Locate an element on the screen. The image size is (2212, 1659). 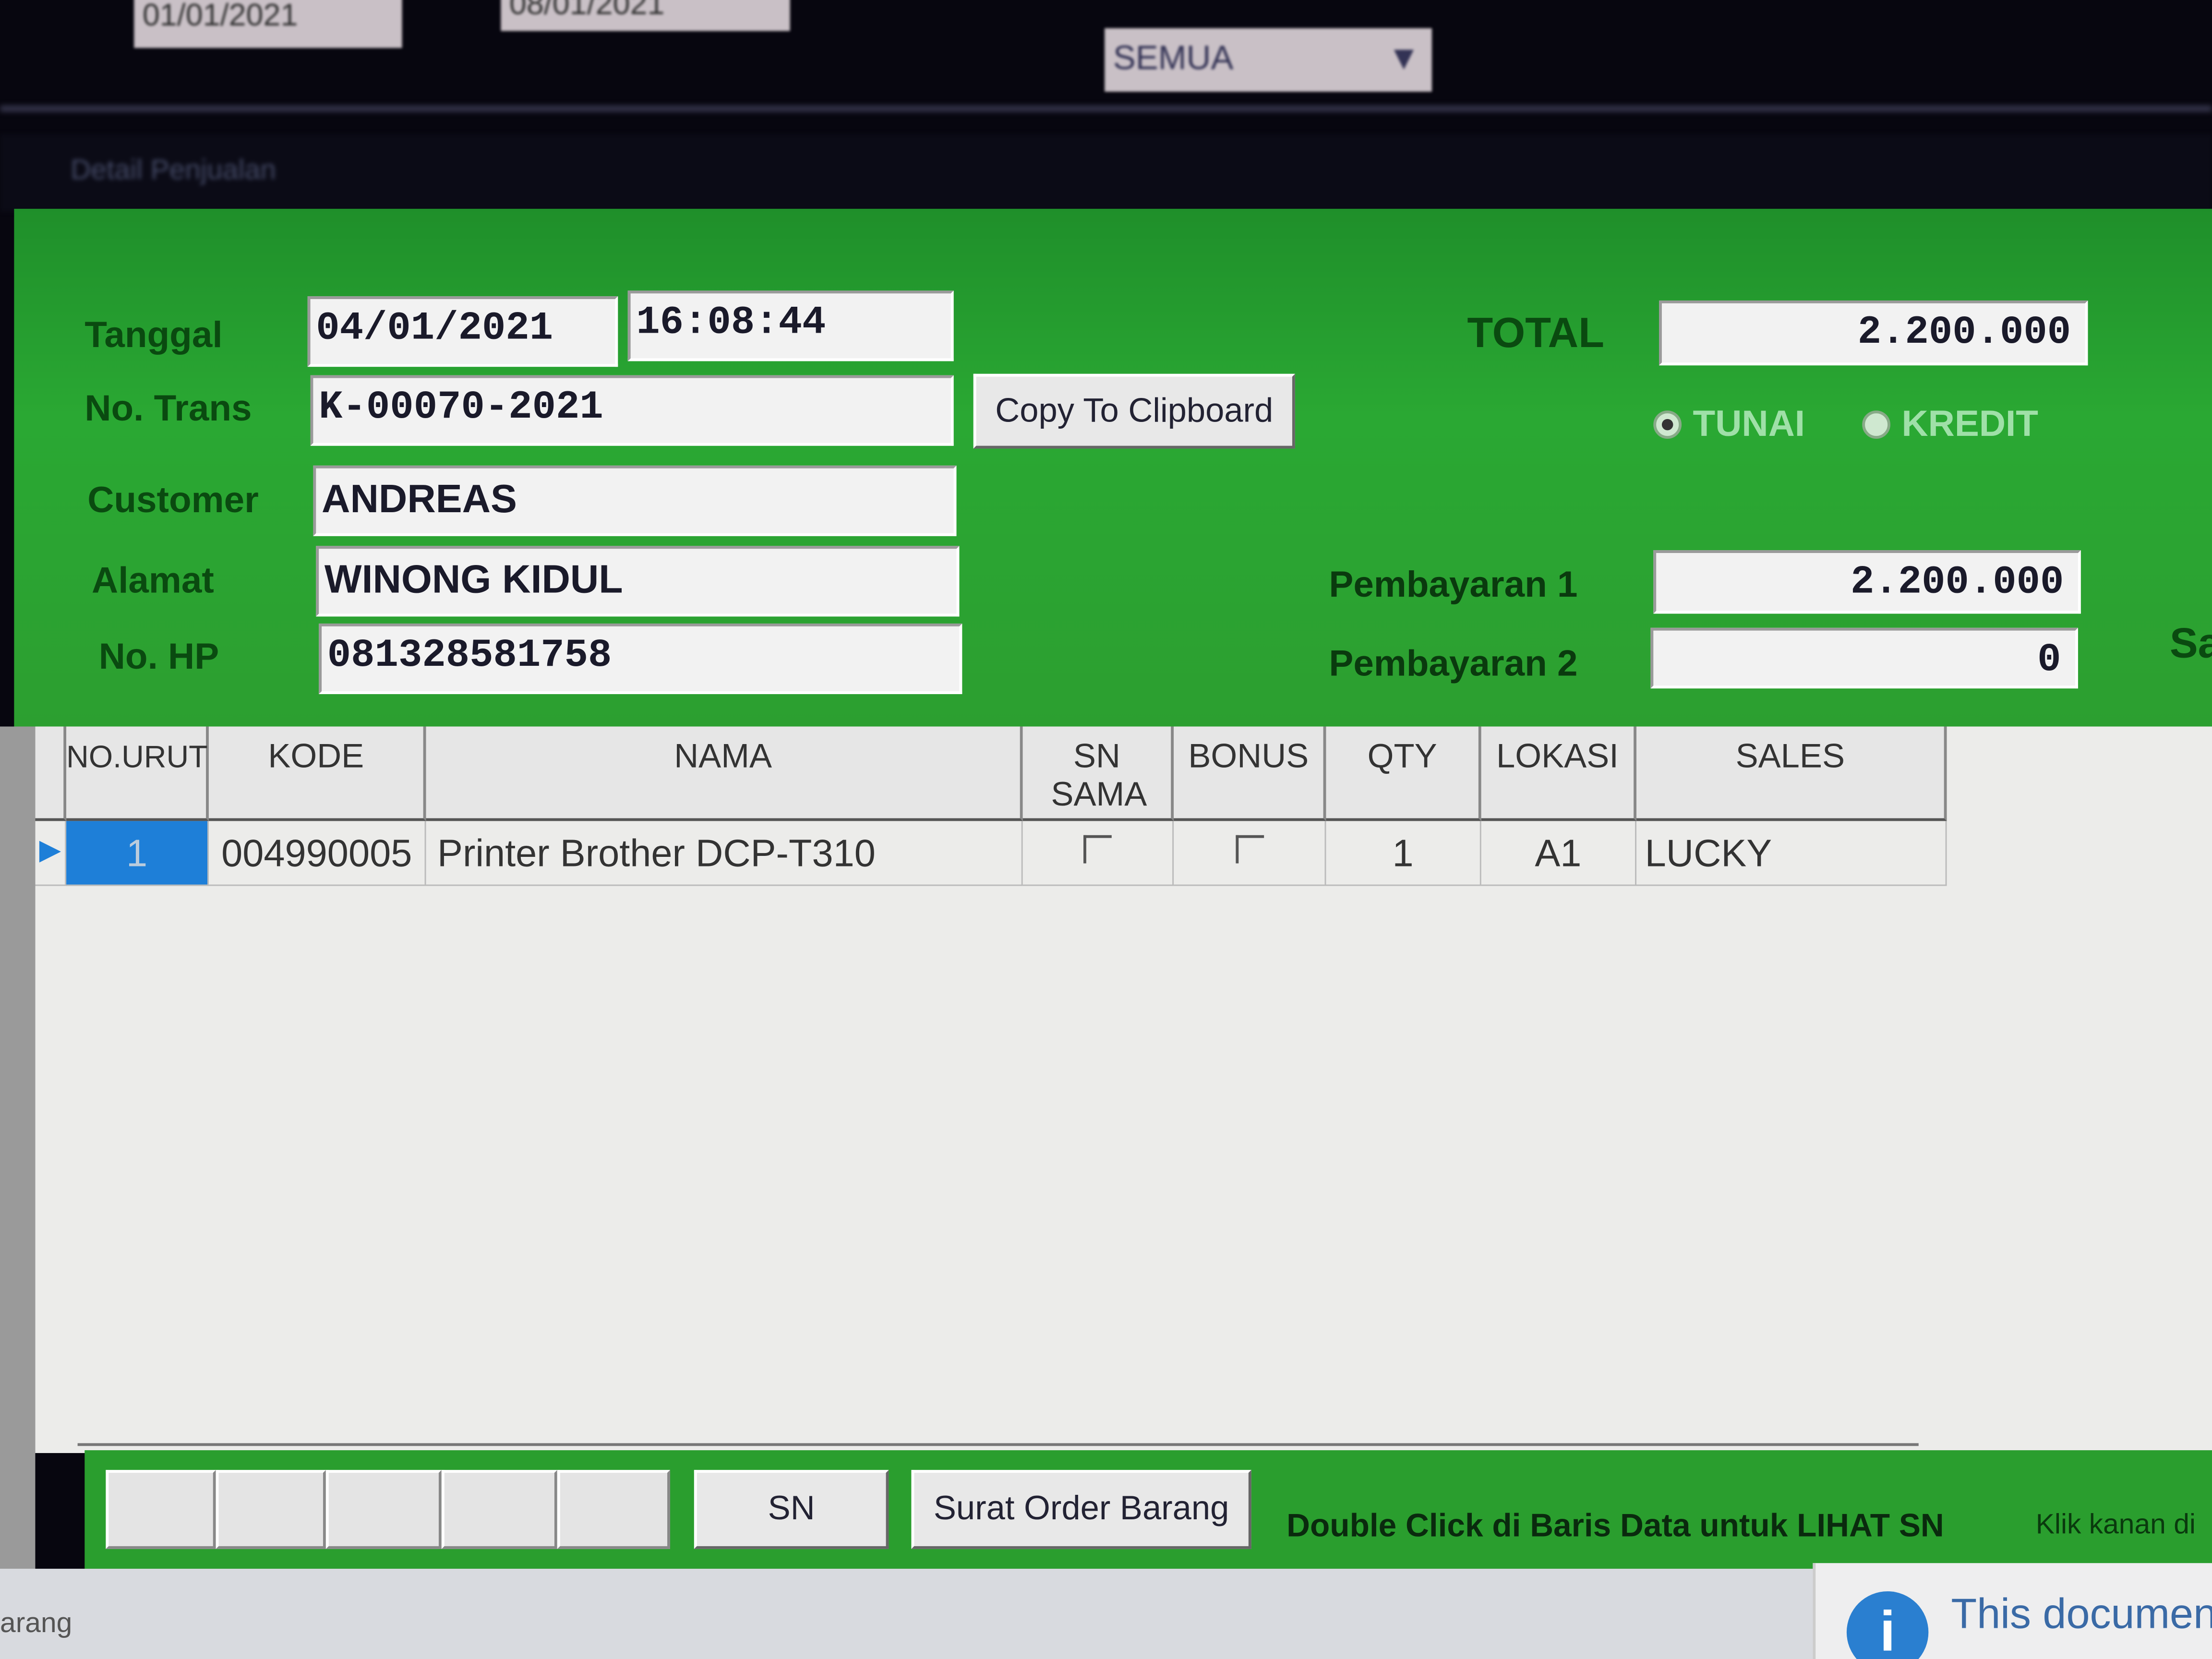
radio-kredit: KREDIT is located at coordinates (1950, 424).